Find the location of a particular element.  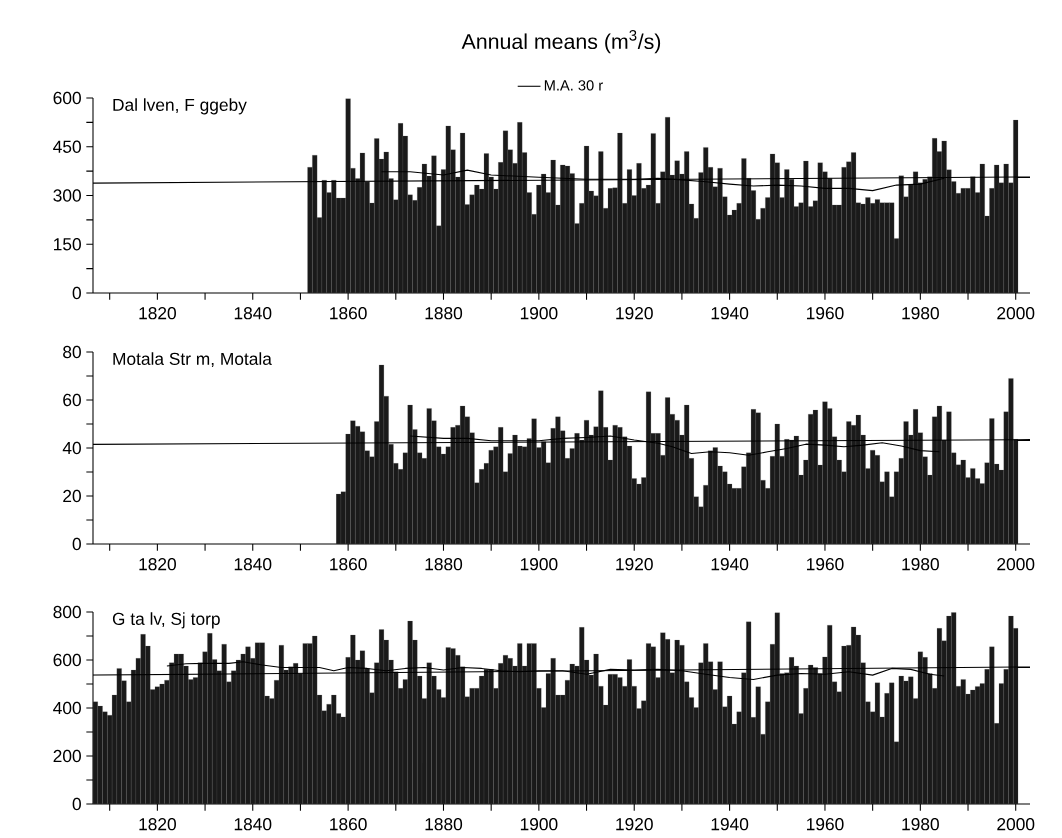

chart-title: Annual means (m$^{3}$/s) is located at coordinates (561, 42).